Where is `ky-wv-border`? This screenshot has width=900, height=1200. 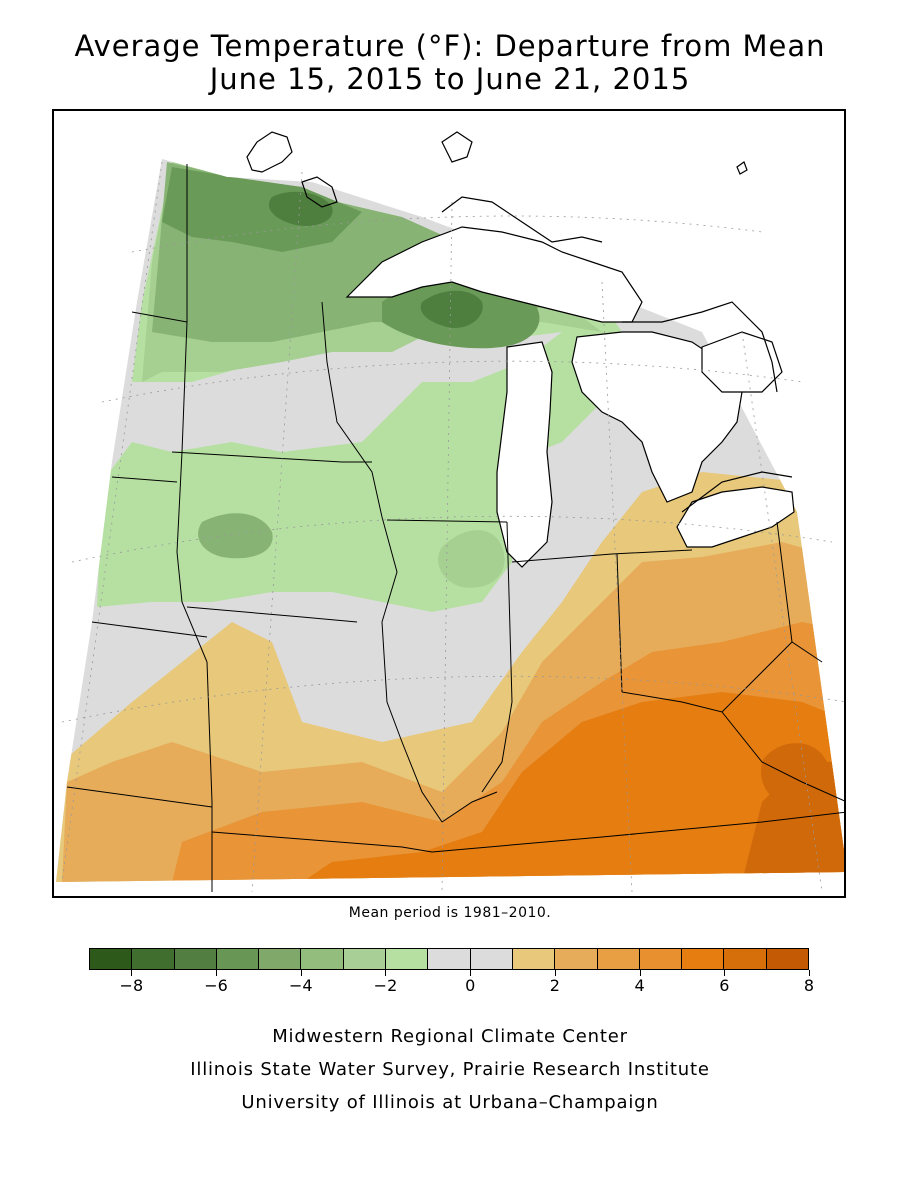
ky-wv-border is located at coordinates (782, 756).